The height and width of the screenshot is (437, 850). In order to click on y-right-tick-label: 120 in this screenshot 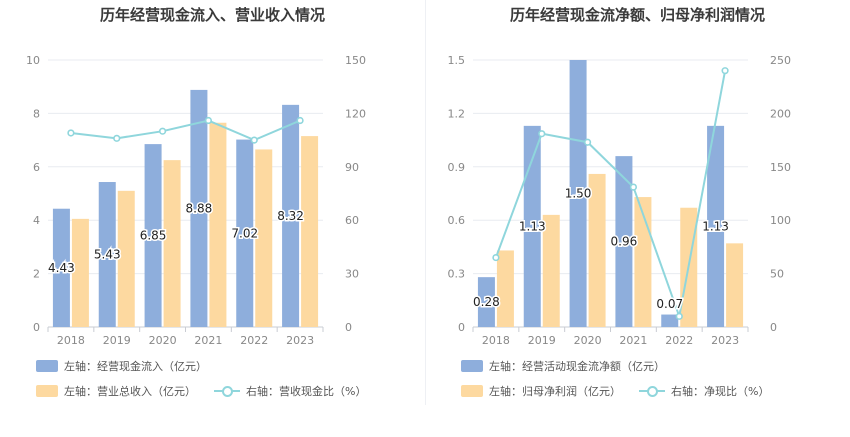, I will do `click(355, 113)`.